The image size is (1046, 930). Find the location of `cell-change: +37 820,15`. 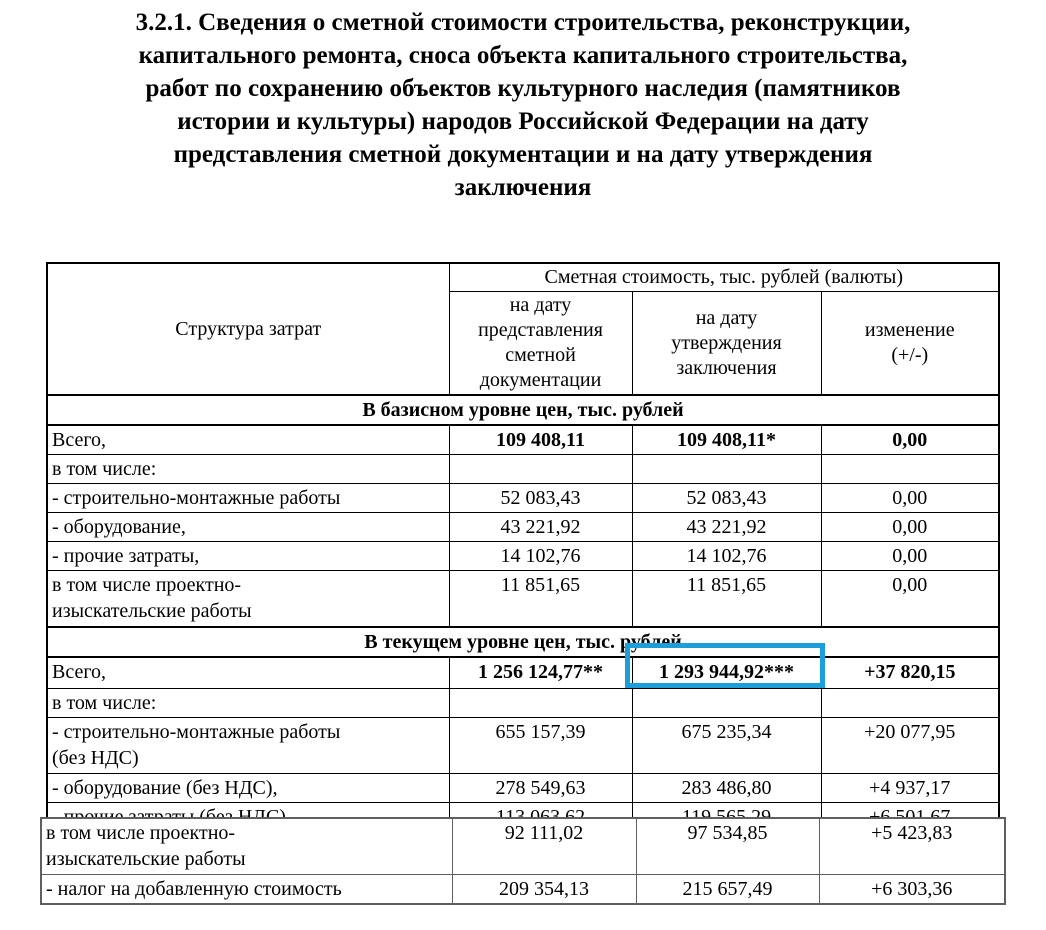

cell-change: +37 820,15 is located at coordinates (910, 672).